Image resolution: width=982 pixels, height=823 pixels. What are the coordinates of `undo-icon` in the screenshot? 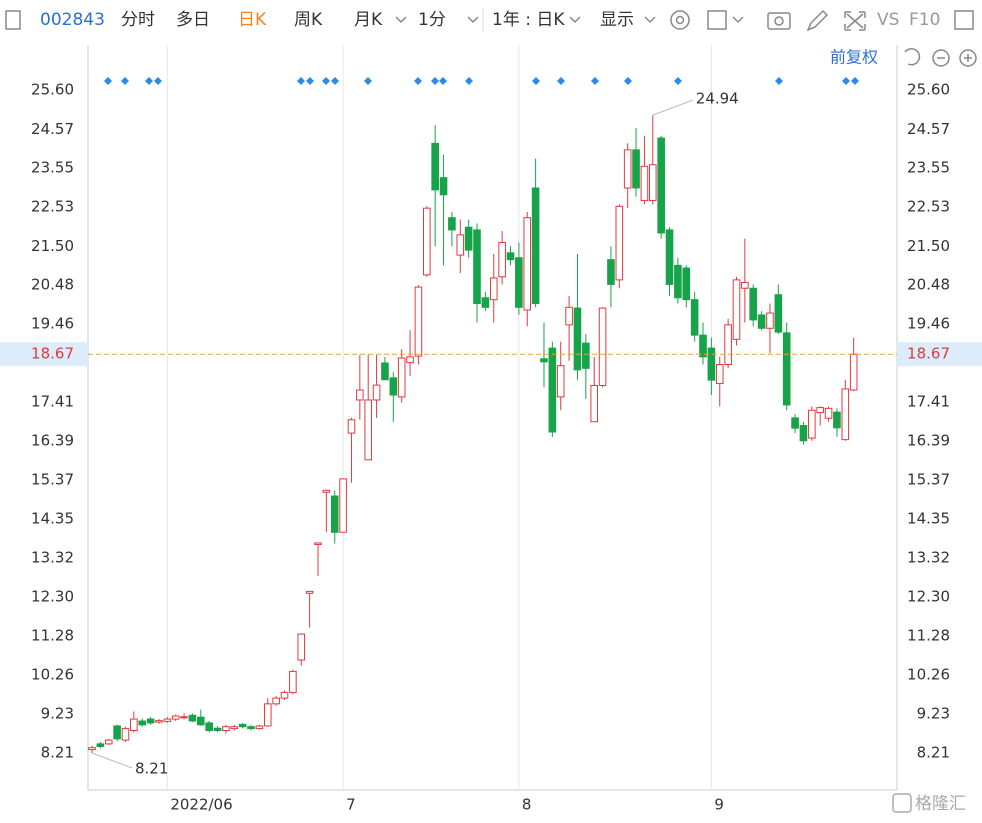 It's located at (912, 57).